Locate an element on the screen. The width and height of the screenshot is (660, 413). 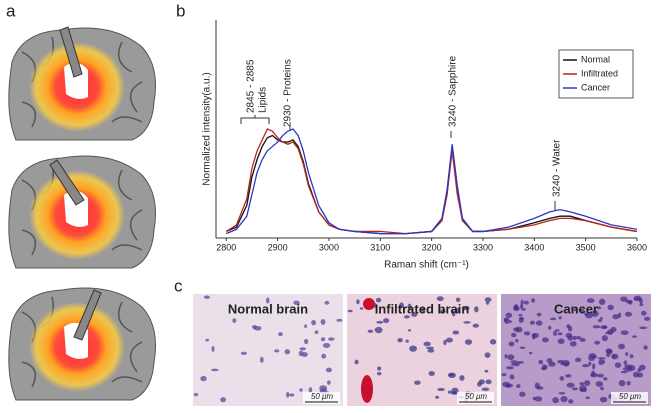
x-tick-label: 2900 is located at coordinates (278, 247).